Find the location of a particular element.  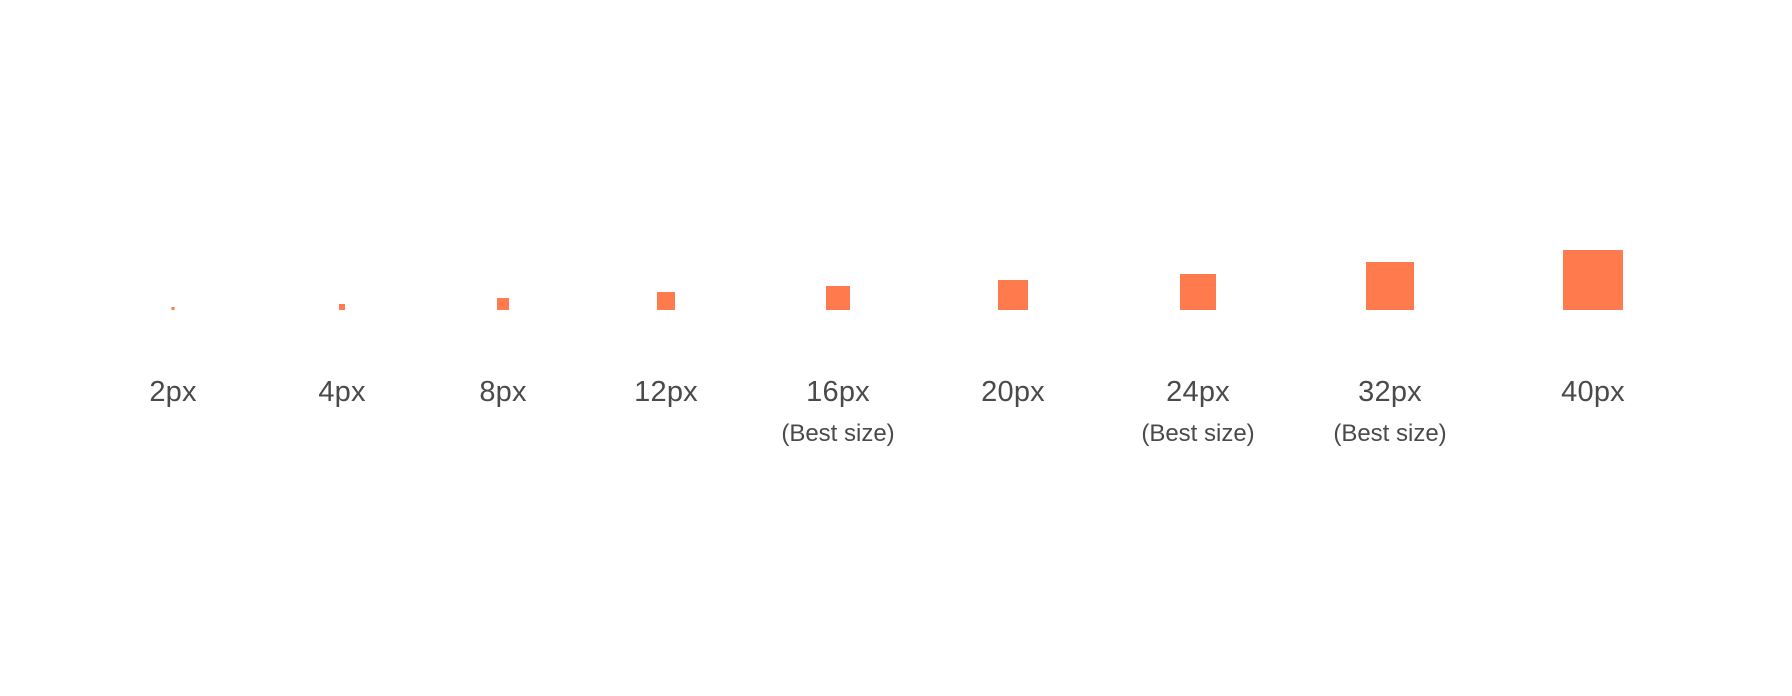

size-label: 12px is located at coordinates (666, 392).